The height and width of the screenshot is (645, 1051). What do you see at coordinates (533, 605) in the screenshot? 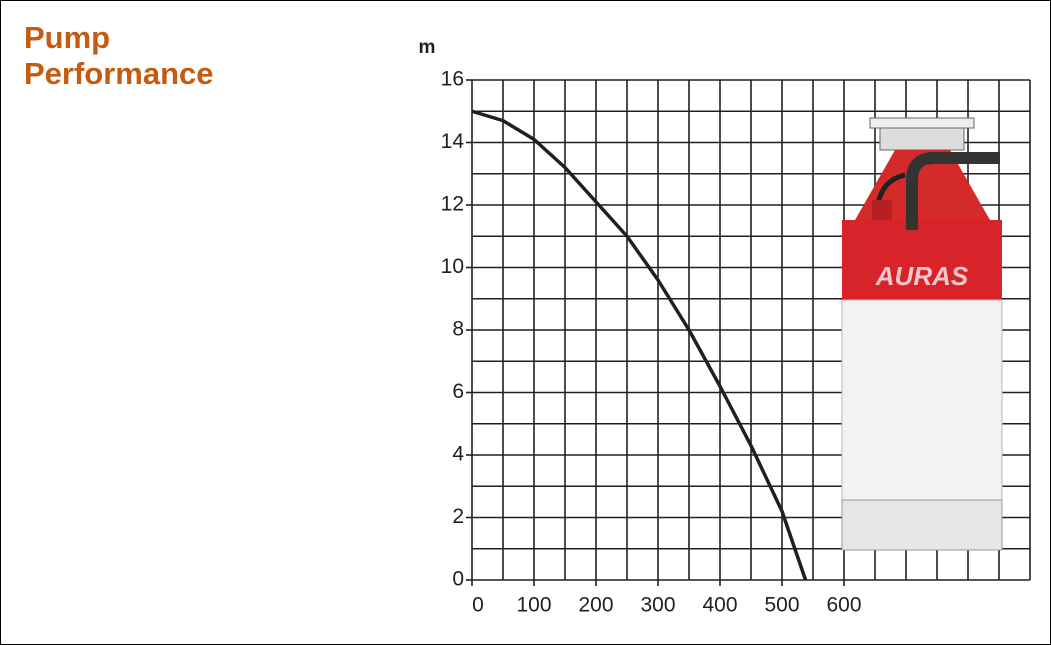
I see `x-tick-label: 100` at bounding box center [533, 605].